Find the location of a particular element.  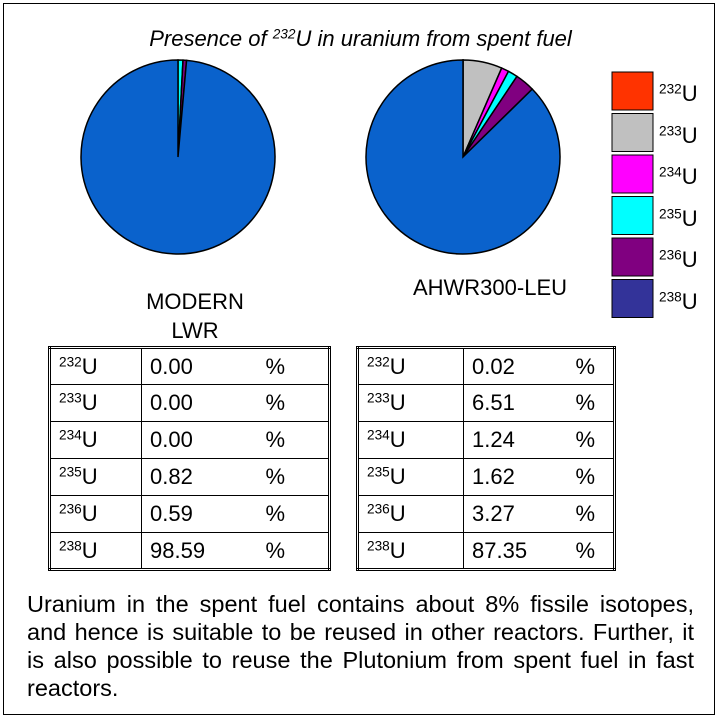

table-cell: 1.62 is located at coordinates (516, 477).